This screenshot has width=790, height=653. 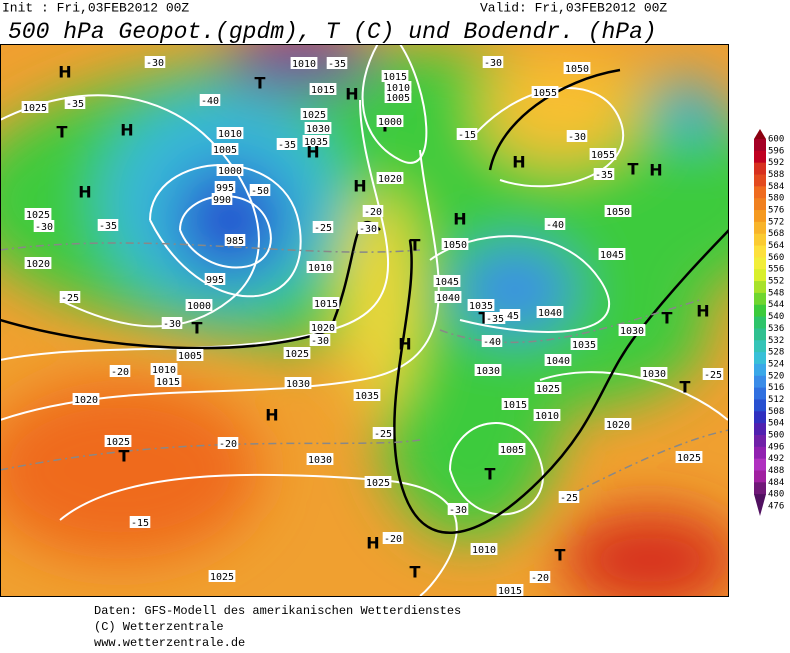 What do you see at coordinates (776, 507) in the screenshot?
I see `scale-label: 476` at bounding box center [776, 507].